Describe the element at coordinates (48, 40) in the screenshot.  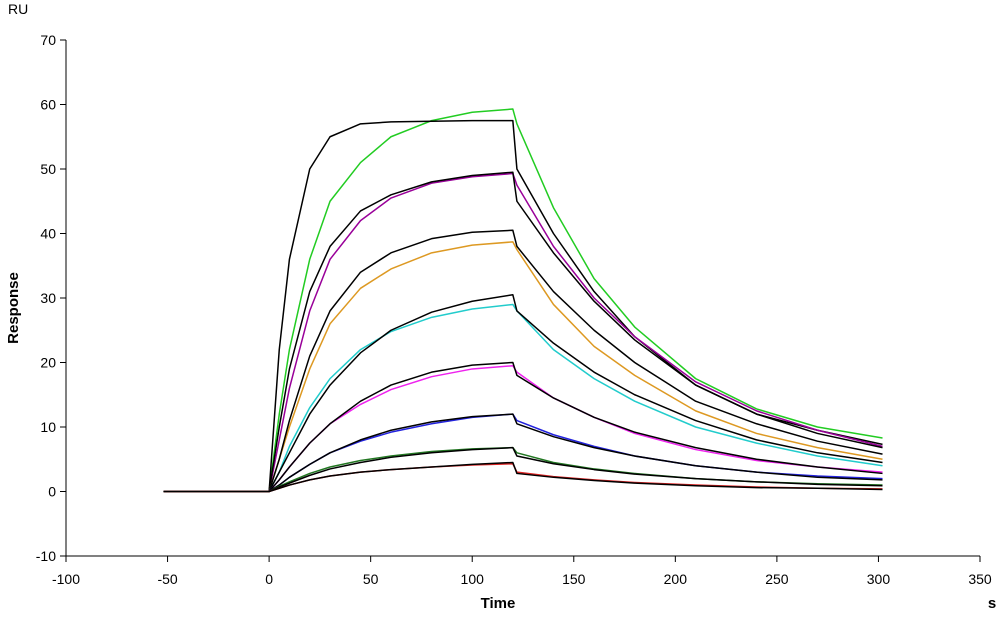
I see `y-tick-label: 70` at that location.